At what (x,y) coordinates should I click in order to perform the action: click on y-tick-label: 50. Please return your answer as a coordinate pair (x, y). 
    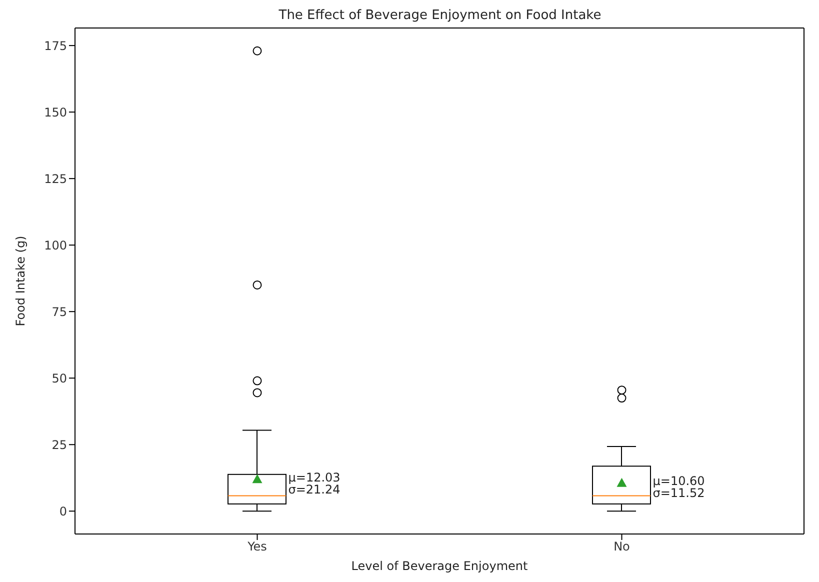
    Looking at the image, I should click on (59, 378).